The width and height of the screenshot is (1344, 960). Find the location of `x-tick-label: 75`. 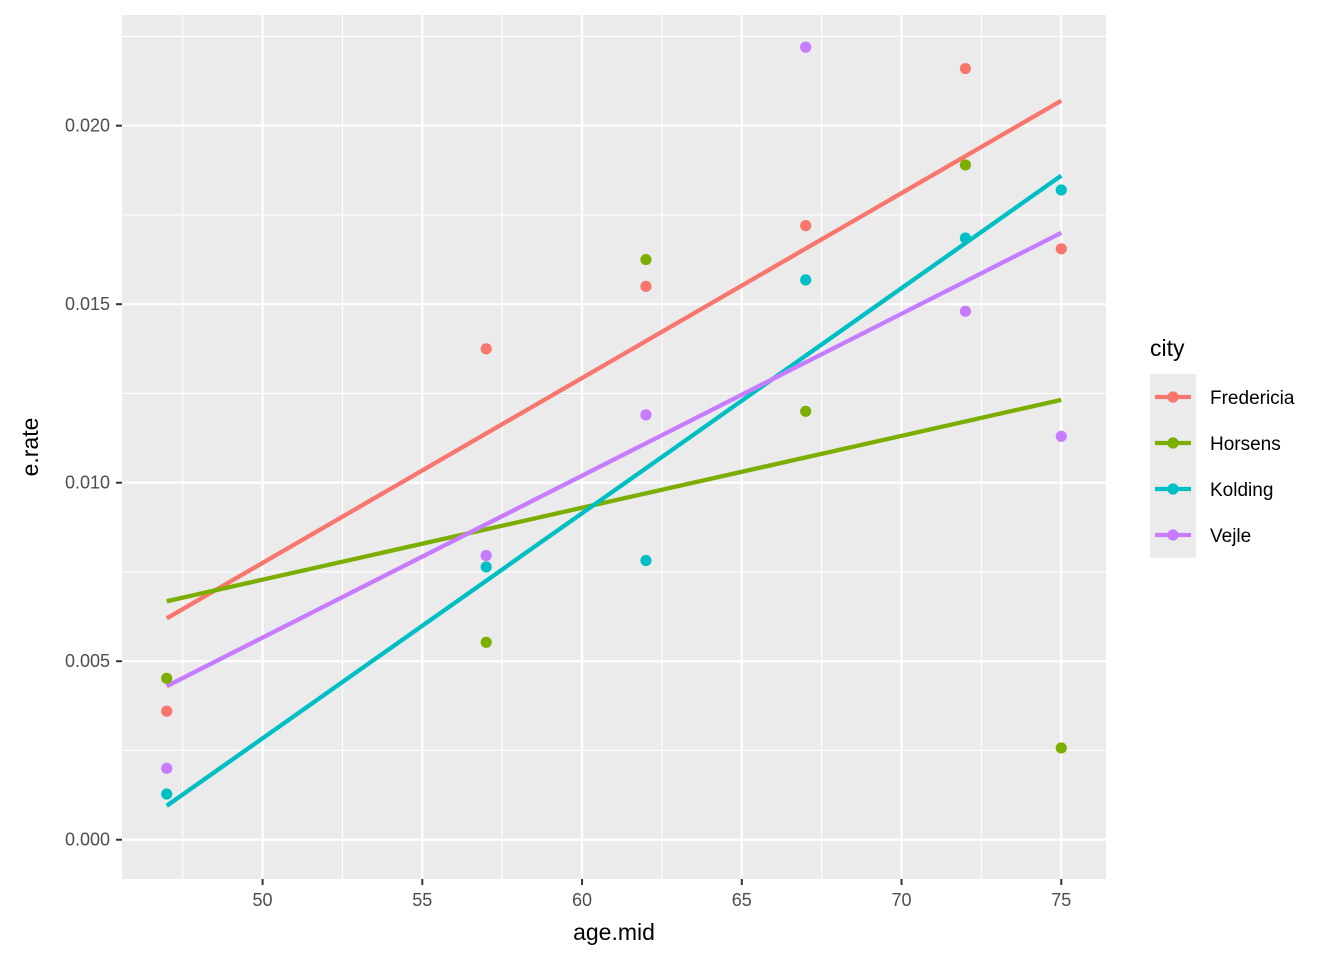

x-tick-label: 75 is located at coordinates (1061, 900).